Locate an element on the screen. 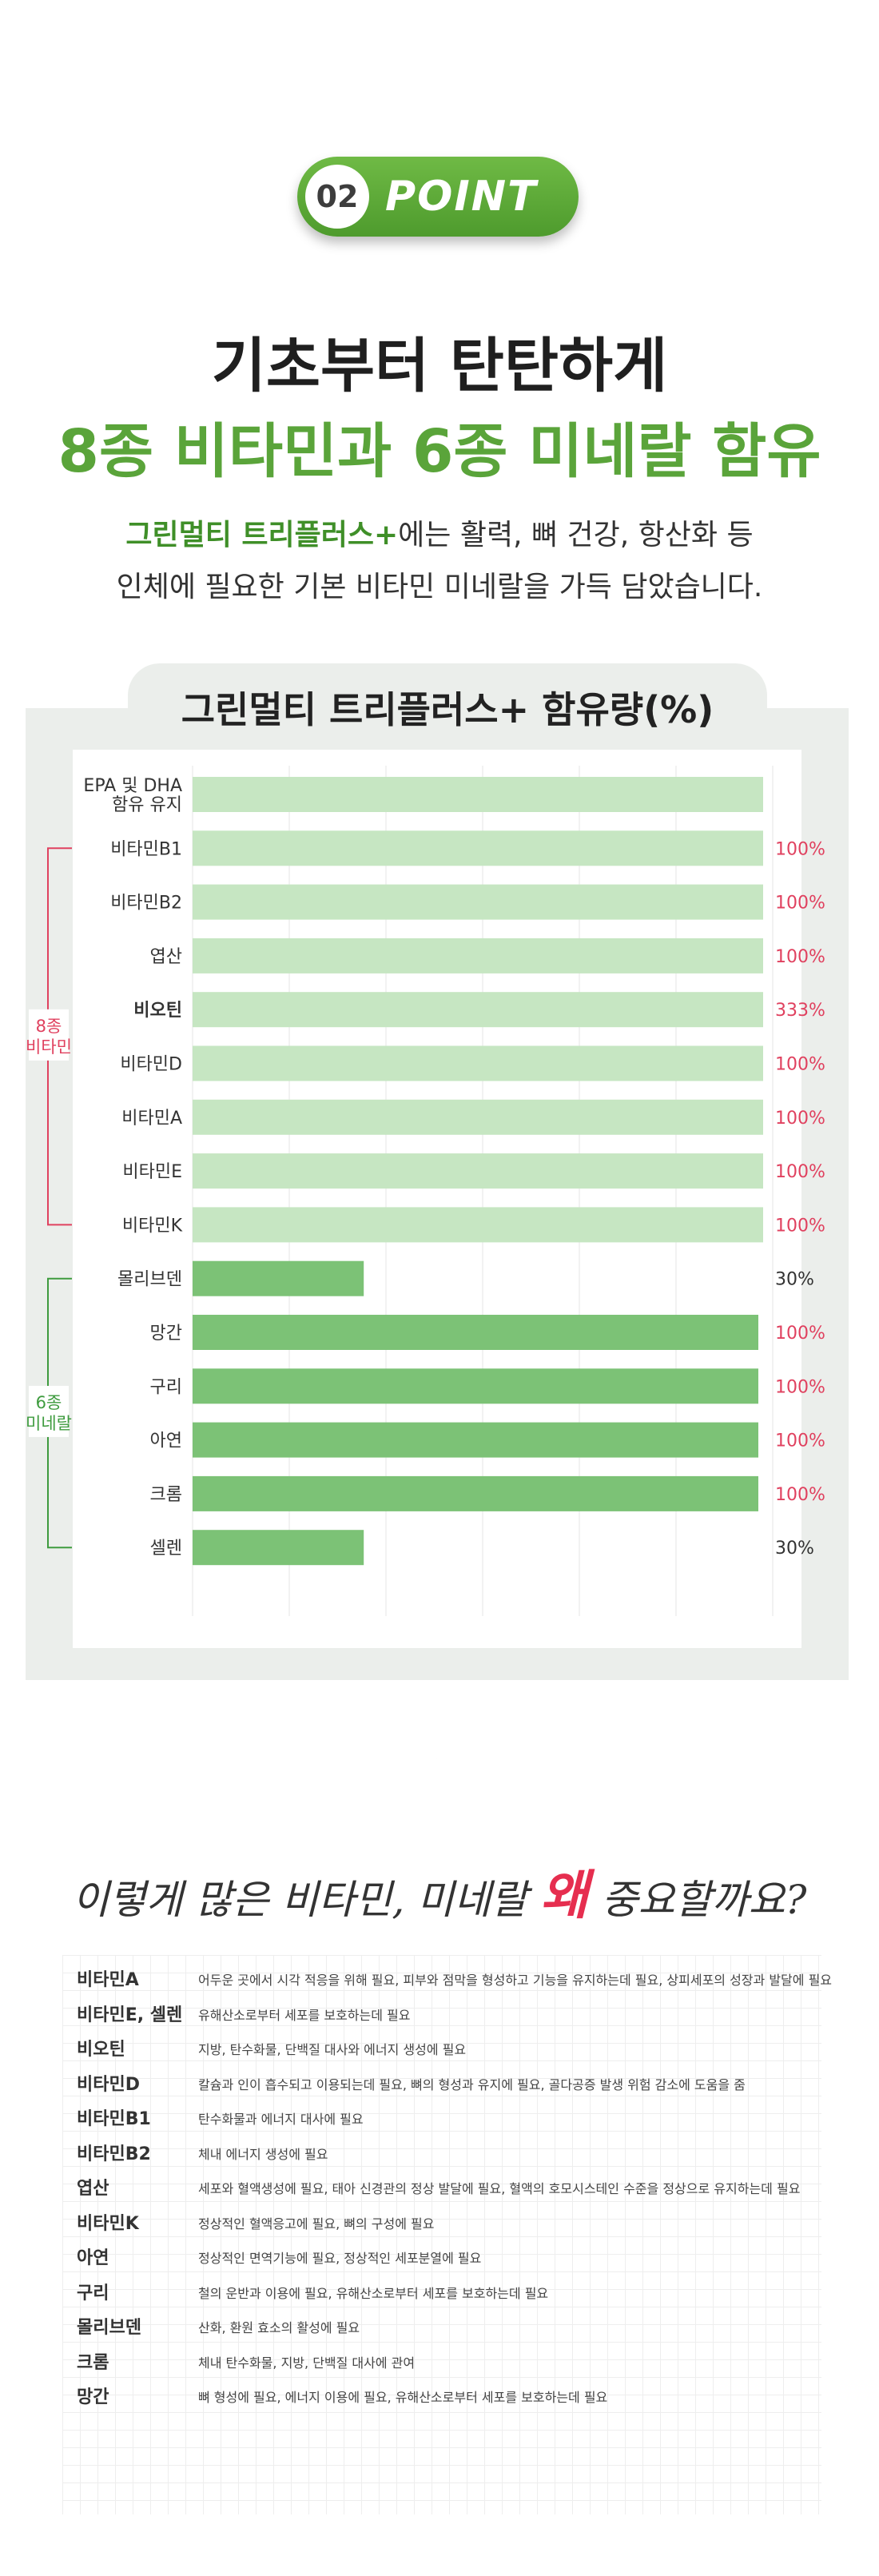 This screenshot has width=879, height=2576. info-row-name: 구리 is located at coordinates (93, 2294).